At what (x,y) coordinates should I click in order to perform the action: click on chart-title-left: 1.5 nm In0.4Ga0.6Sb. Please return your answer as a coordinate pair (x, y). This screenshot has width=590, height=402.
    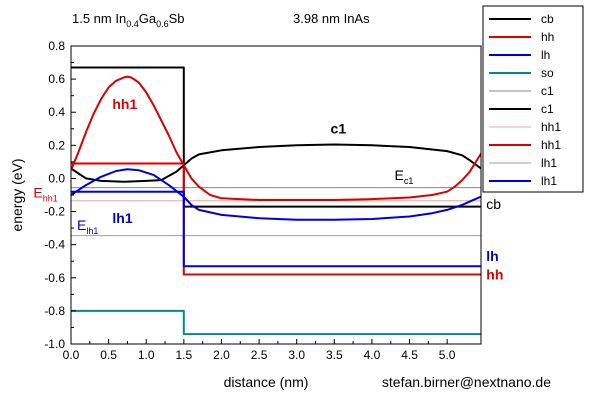
    Looking at the image, I should click on (128, 20).